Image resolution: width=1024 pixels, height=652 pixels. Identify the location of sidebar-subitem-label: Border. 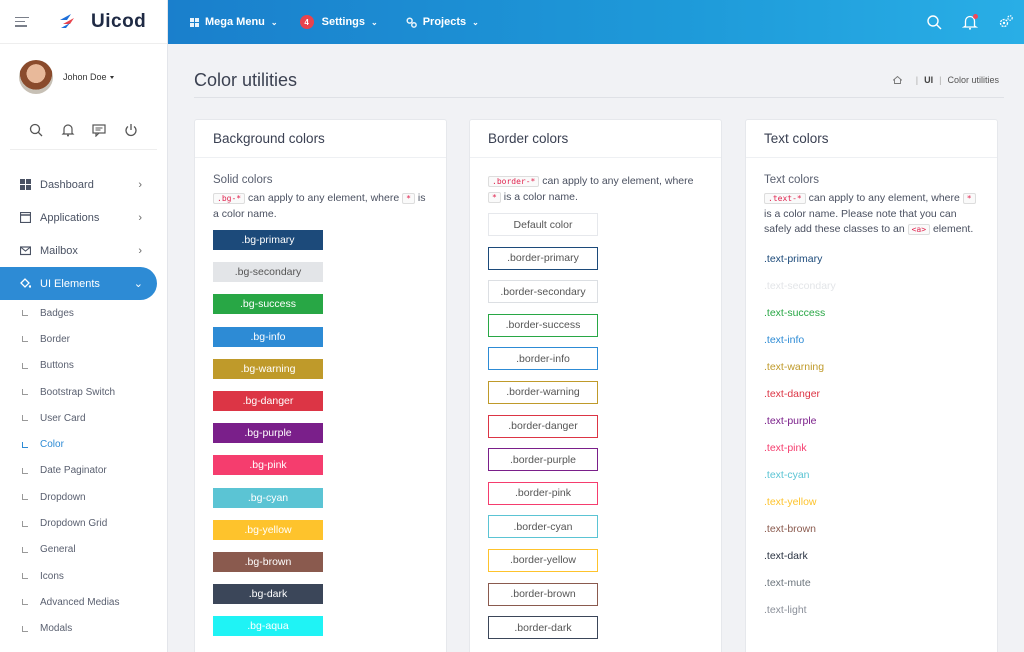
(55, 339).